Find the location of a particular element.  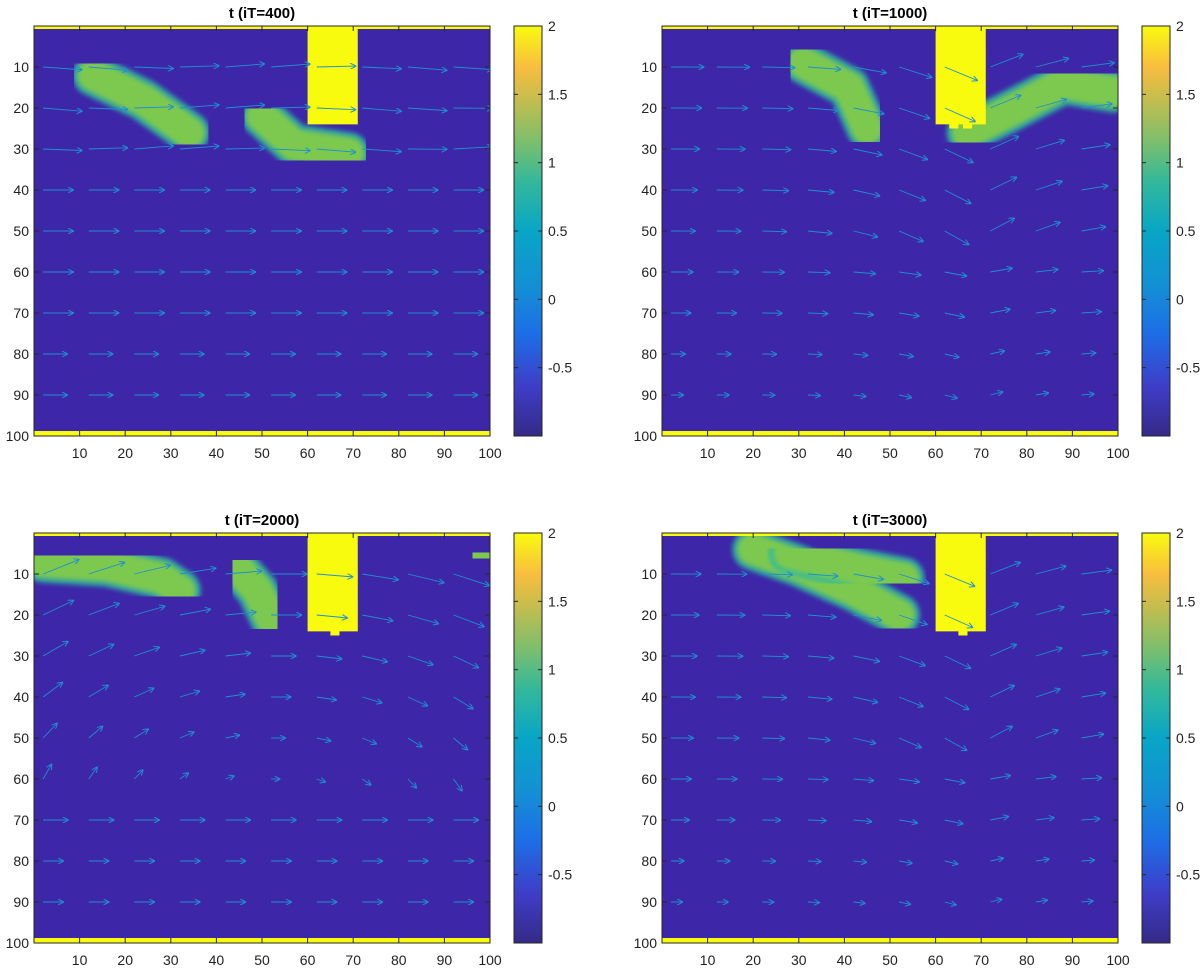

colorbar-tick-label: 1 is located at coordinates (1180, 670).